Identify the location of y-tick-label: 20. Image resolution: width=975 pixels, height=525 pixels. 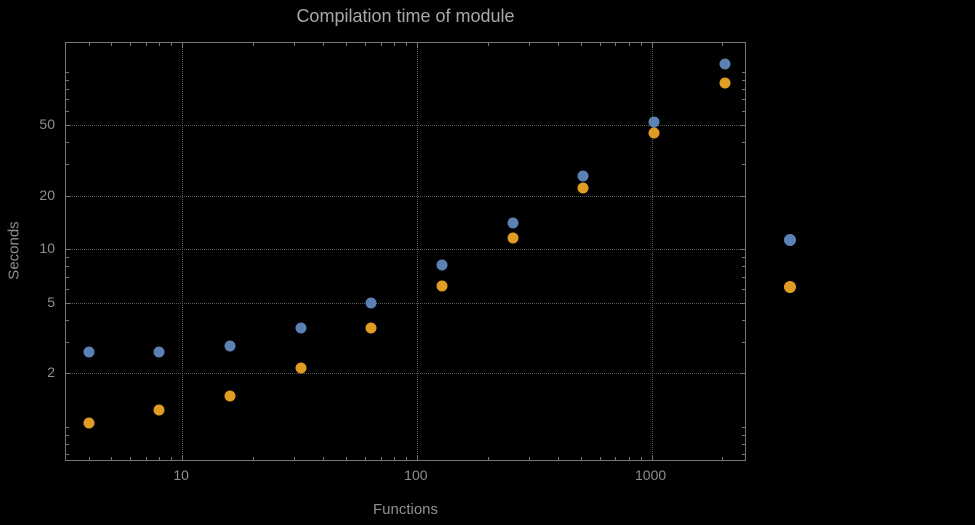
(47, 194).